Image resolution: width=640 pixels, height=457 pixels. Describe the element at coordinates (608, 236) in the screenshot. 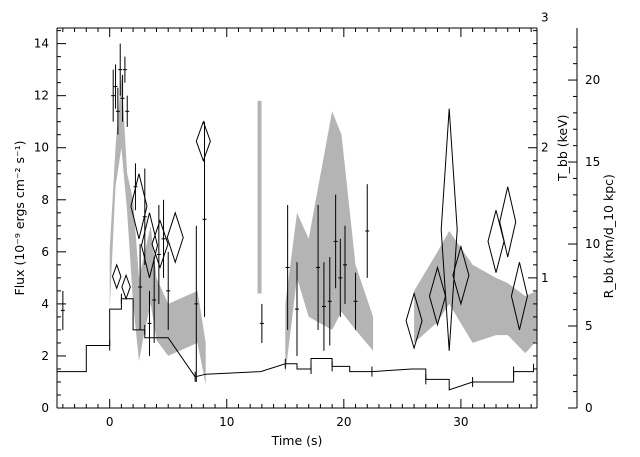

I see `radius-axis-title: R_bb (km/d_10 kpc)` at that location.